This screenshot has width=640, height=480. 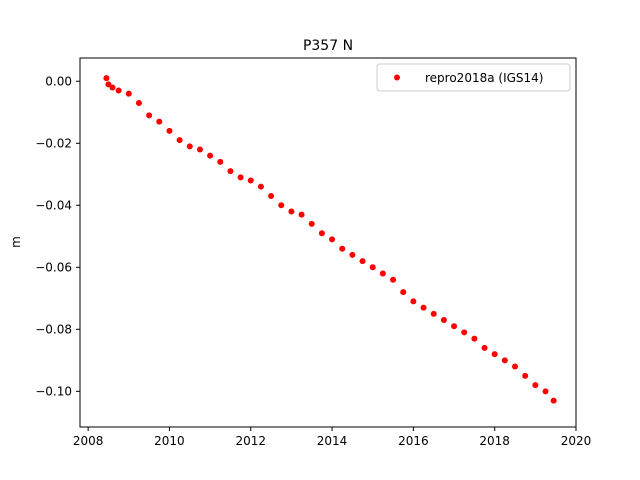 I want to click on x-tick-label: 2016, so click(x=413, y=441).